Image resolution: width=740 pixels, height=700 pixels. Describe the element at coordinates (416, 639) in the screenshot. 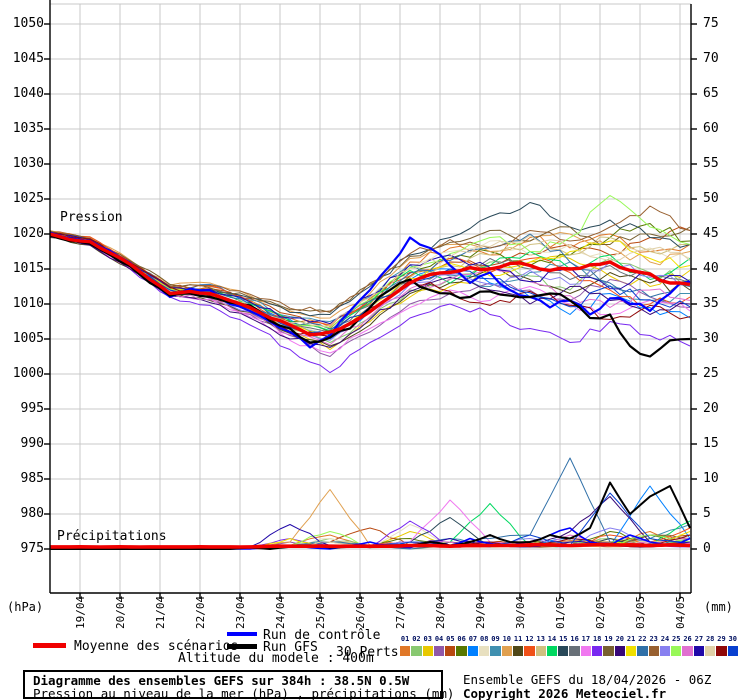

I see `pert-number-02: 02` at that location.